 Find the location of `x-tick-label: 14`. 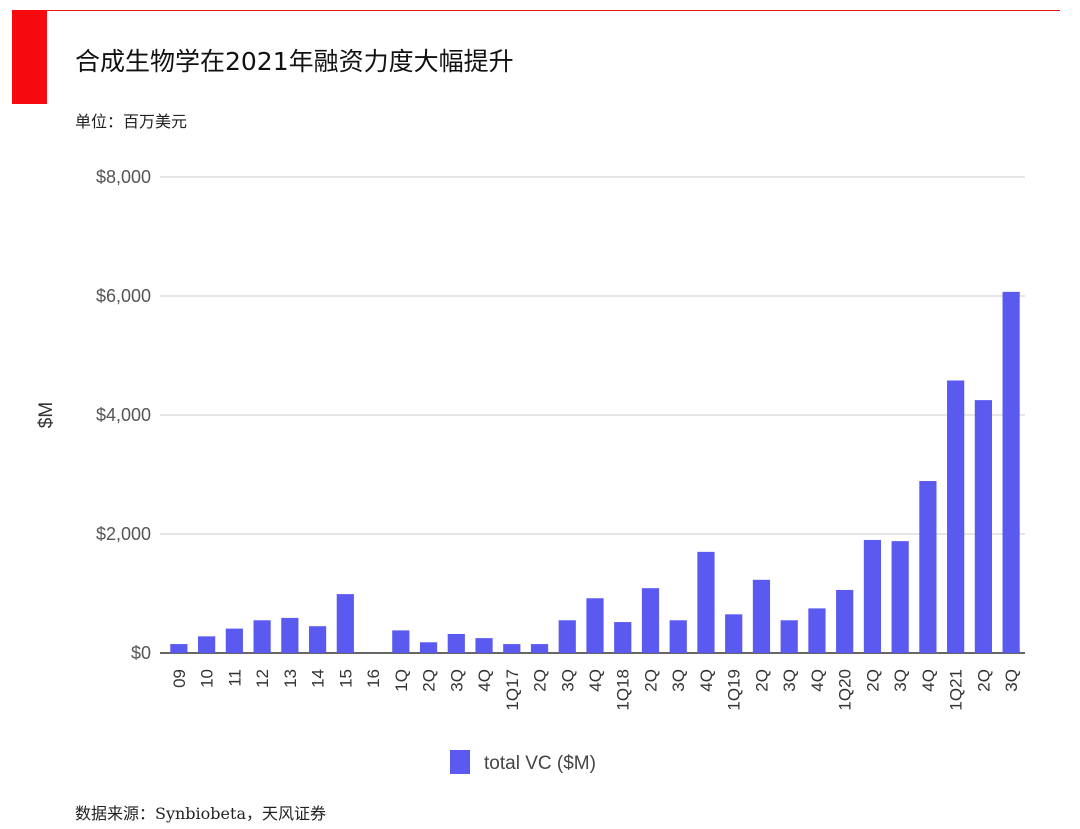

x-tick-label: 14 is located at coordinates (318, 678).